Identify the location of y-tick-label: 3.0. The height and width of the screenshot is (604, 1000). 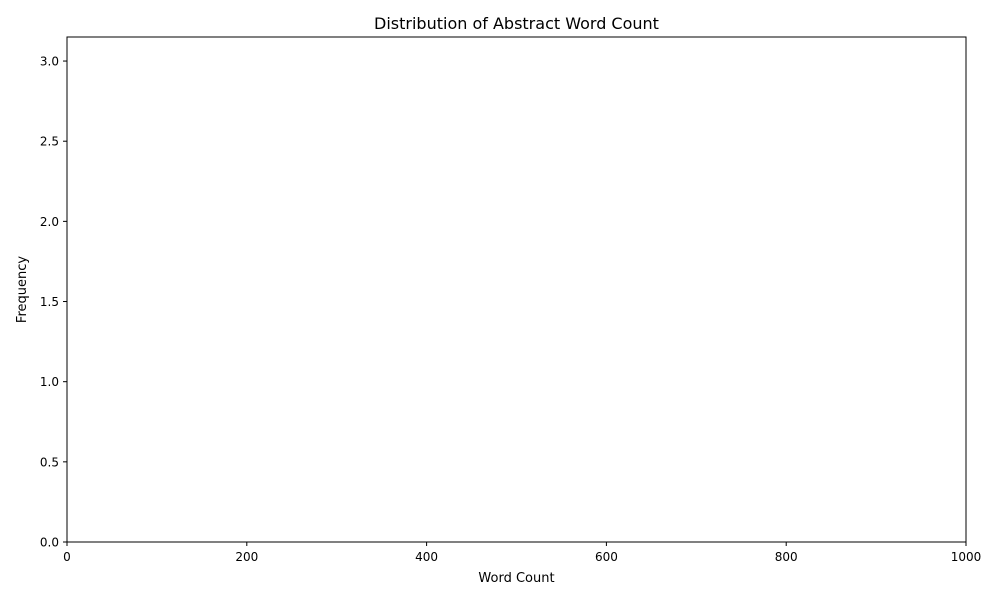
(49, 62).